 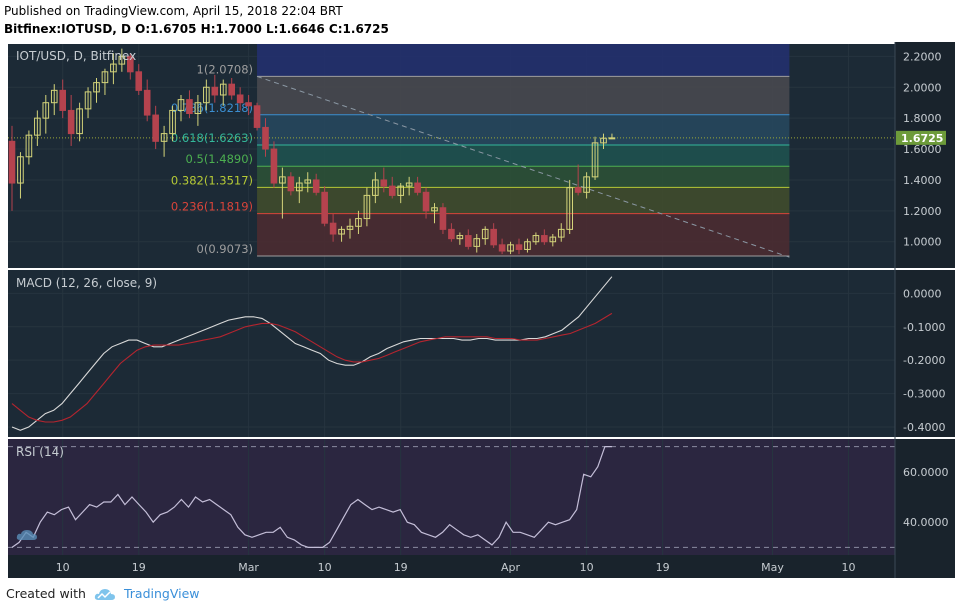 What do you see at coordinates (40, 452) in the screenshot?
I see `rsi-pane-title: RSI (14)` at bounding box center [40, 452].